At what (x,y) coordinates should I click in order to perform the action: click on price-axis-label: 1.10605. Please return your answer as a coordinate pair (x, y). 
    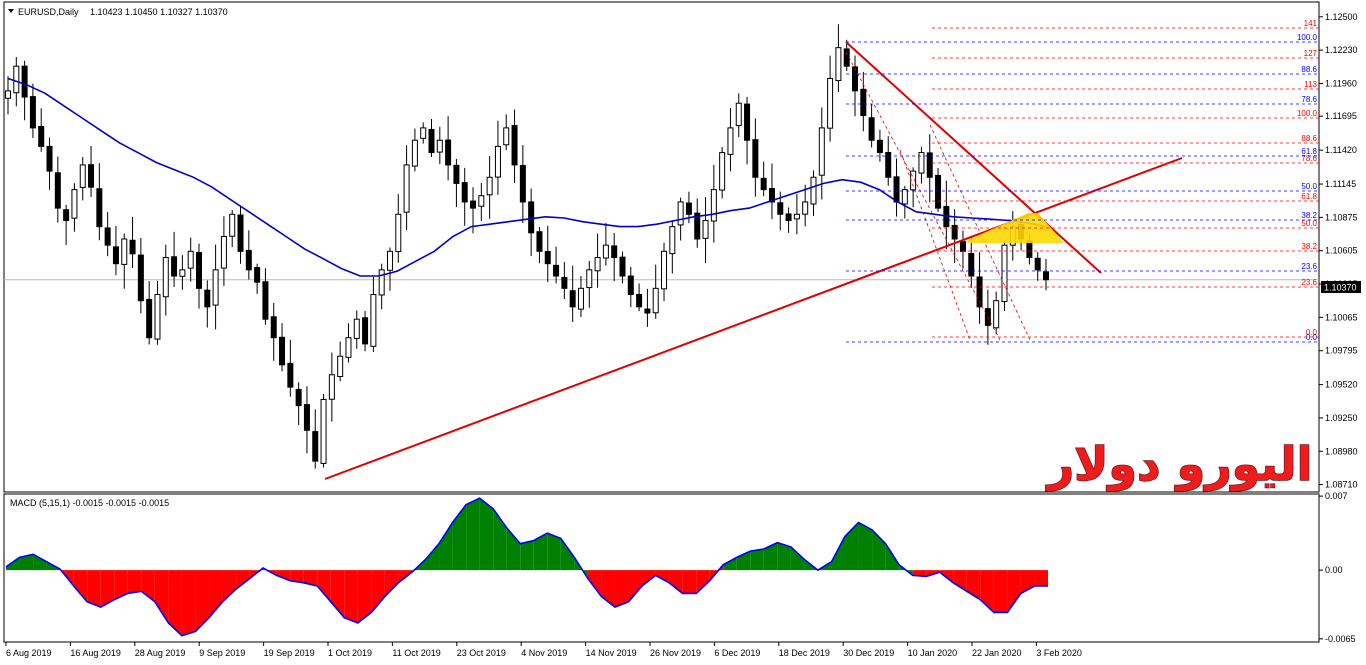
    Looking at the image, I should click on (1341, 251).